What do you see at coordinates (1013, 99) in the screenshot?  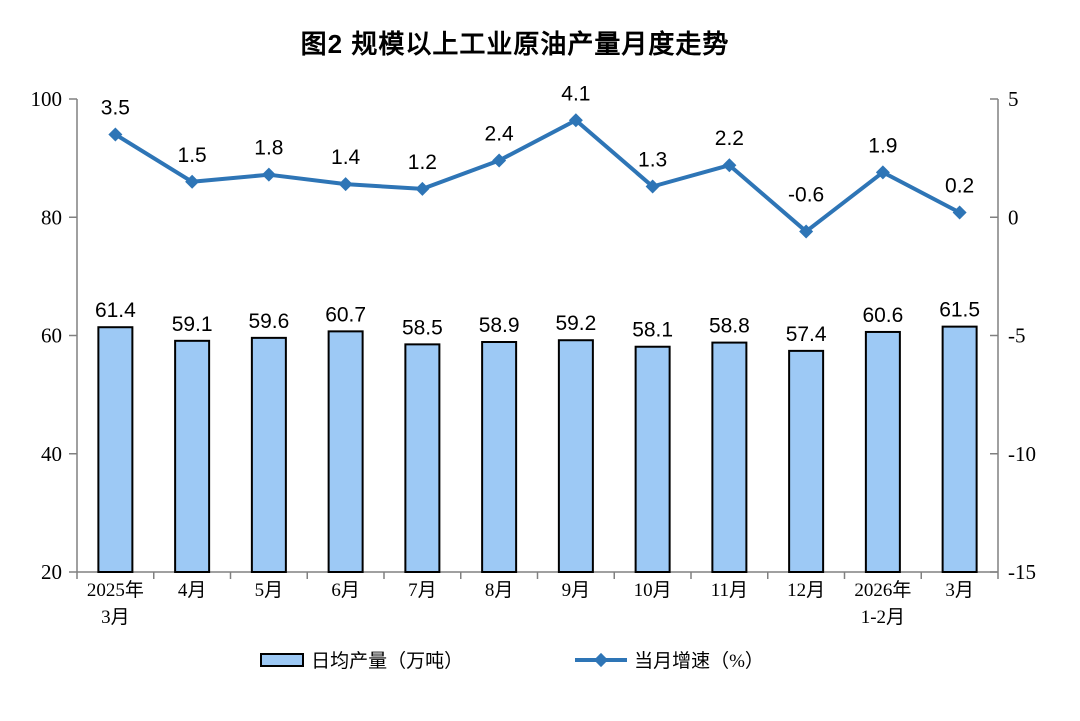 I see `right-axis-tick-label: 5` at bounding box center [1013, 99].